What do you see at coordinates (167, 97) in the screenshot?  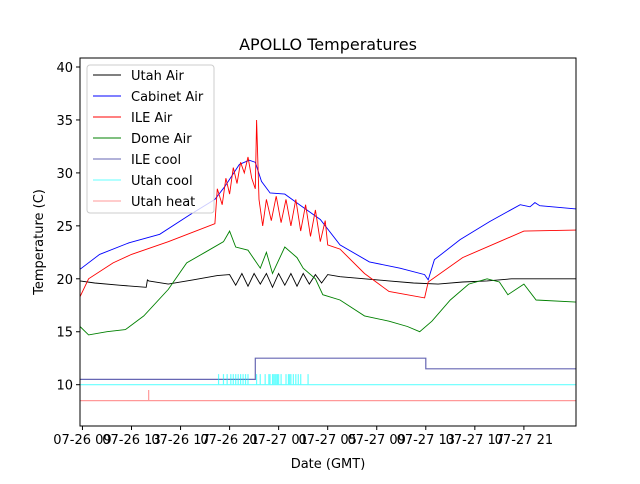 I see `legend-label: Cabinet Air` at bounding box center [167, 97].